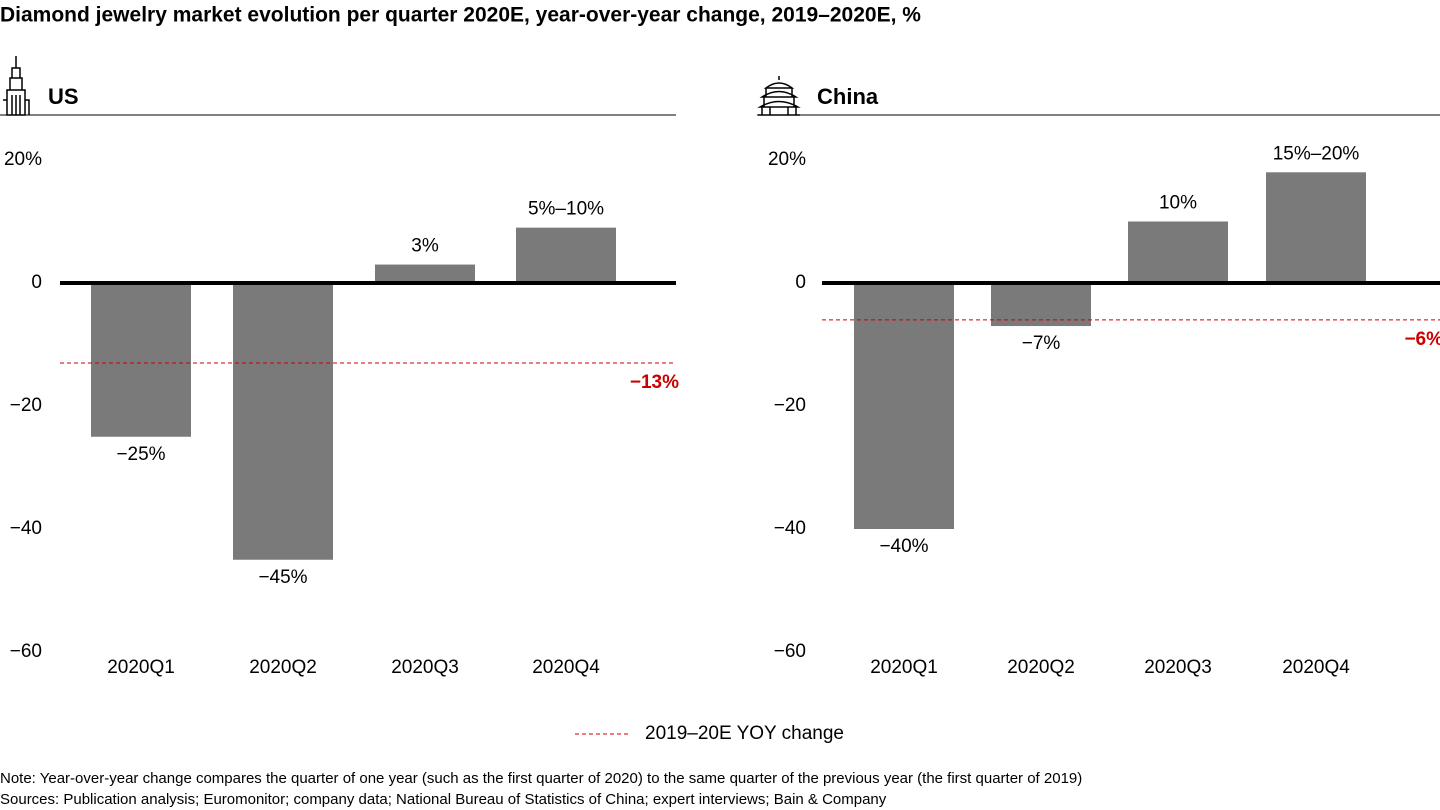 This screenshot has width=1440, height=810. I want to click on reference-label: −6%, so click(1422, 339).